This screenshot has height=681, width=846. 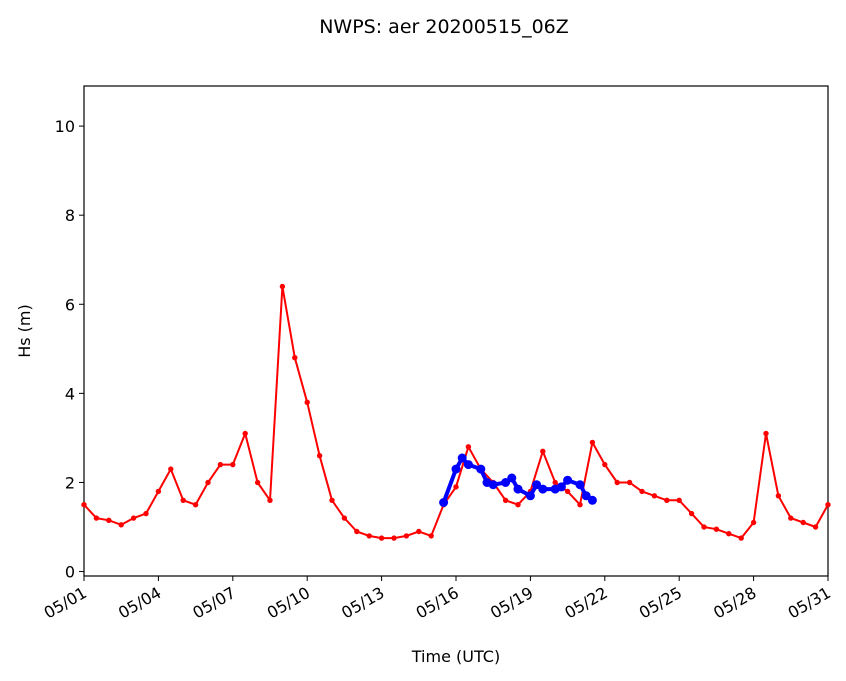 I want to click on y-axis-label: Hs (m), so click(x=24, y=331).